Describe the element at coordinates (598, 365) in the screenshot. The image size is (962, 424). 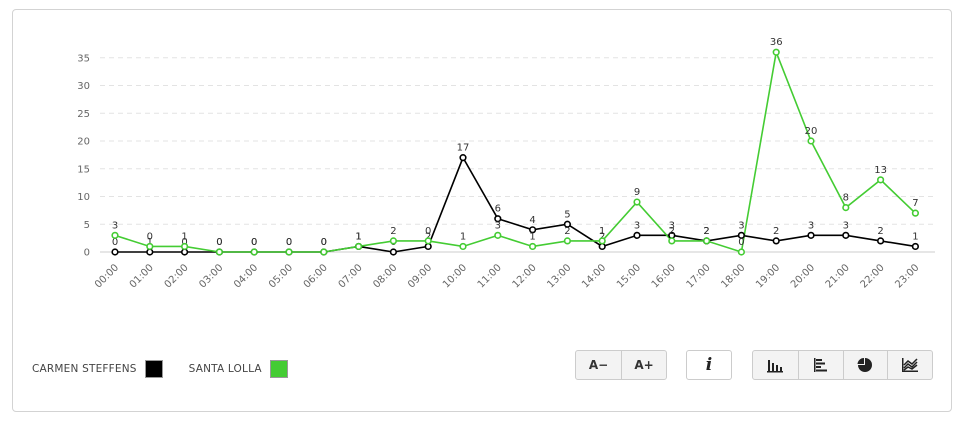
I see `font-decrease-button: A−` at that location.